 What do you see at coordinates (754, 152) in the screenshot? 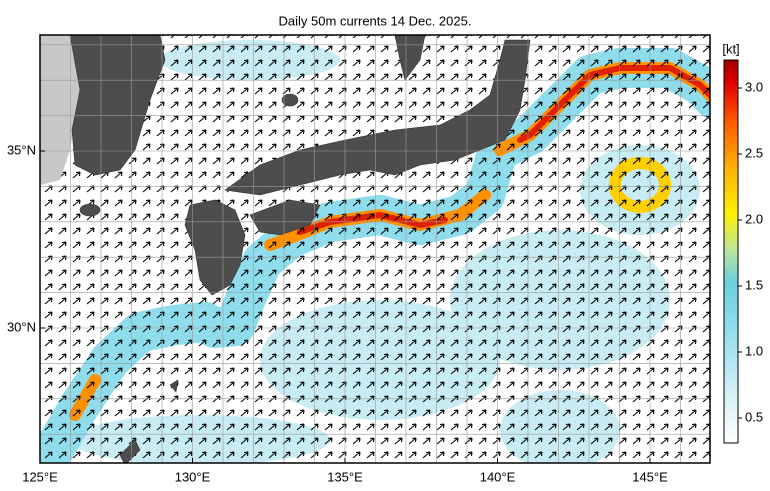
I see `colorbar-label: 2.5` at bounding box center [754, 152].